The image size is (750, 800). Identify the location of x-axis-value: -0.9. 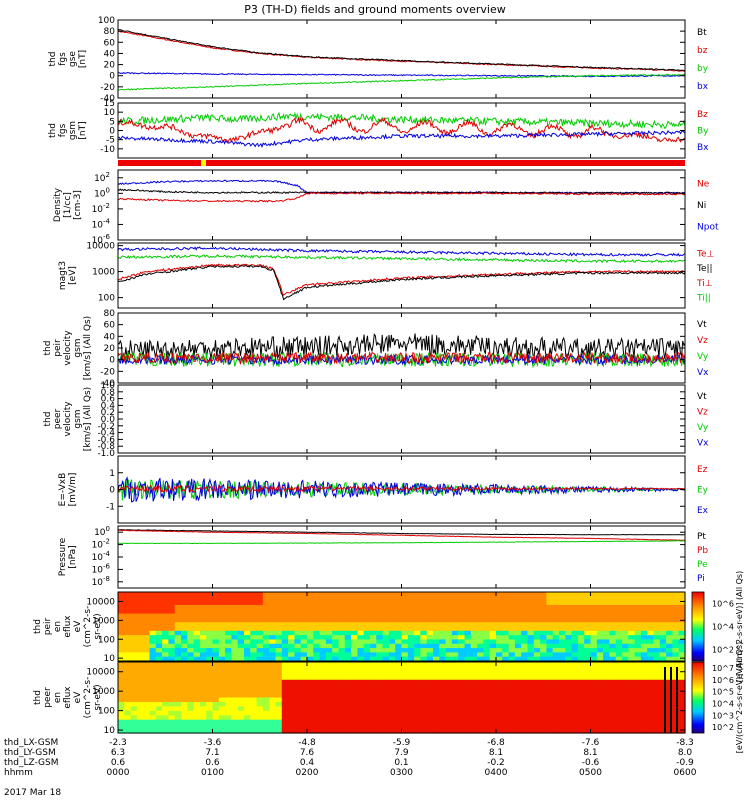
(685, 763).